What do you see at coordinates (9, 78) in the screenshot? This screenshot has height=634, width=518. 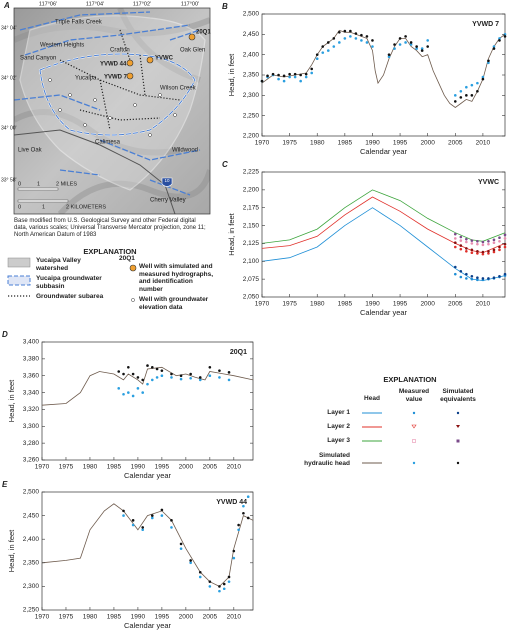 I see `lat-label: 34° 02'` at bounding box center [9, 78].